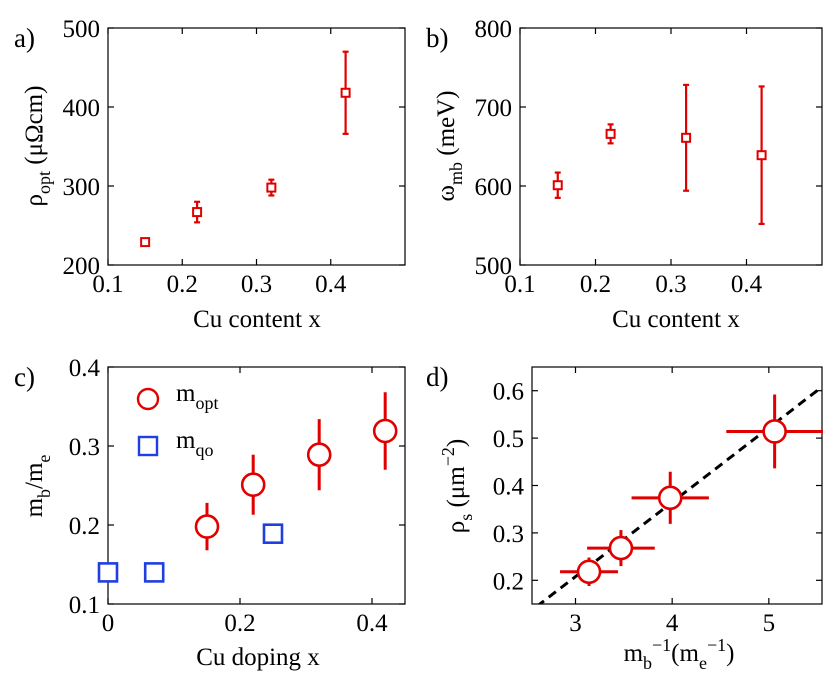 The height and width of the screenshot is (682, 830). What do you see at coordinates (769, 623) in the screenshot?
I see `x-tick-label: 5` at bounding box center [769, 623].